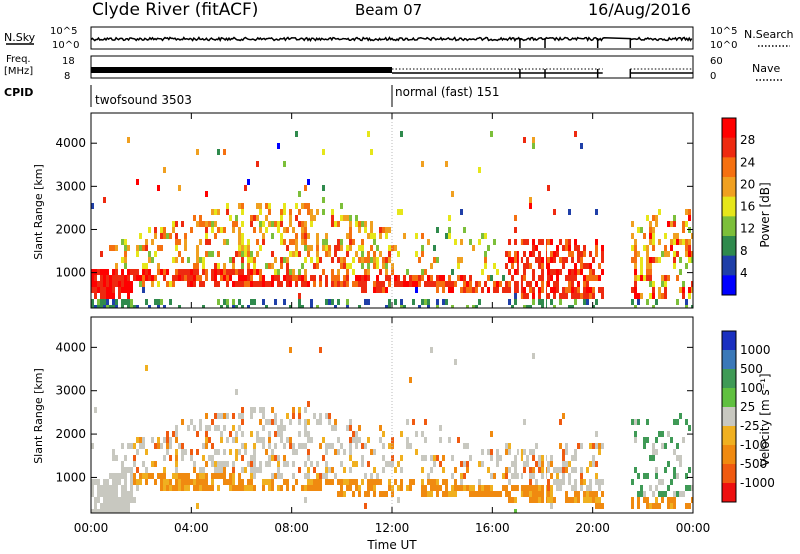 Image resolution: width=800 pixels, height=554 pixels. What do you see at coordinates (241, 70) in the screenshot?
I see `freq-band` at bounding box center [241, 70].